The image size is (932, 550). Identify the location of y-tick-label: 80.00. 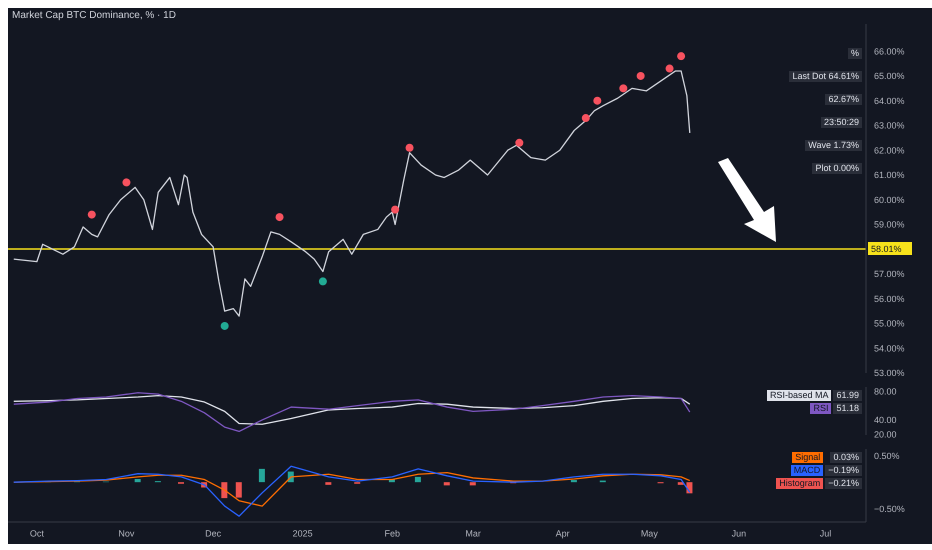
(885, 391).